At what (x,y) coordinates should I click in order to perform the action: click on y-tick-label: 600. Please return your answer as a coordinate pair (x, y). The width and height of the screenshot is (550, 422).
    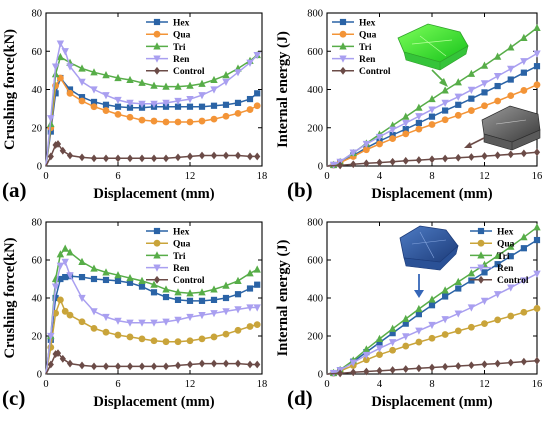
    Looking at the image, I should click on (315, 52).